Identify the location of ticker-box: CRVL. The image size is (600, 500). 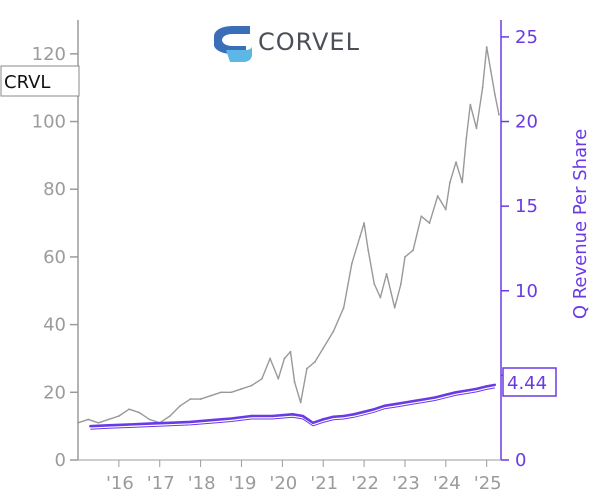
(40, 81).